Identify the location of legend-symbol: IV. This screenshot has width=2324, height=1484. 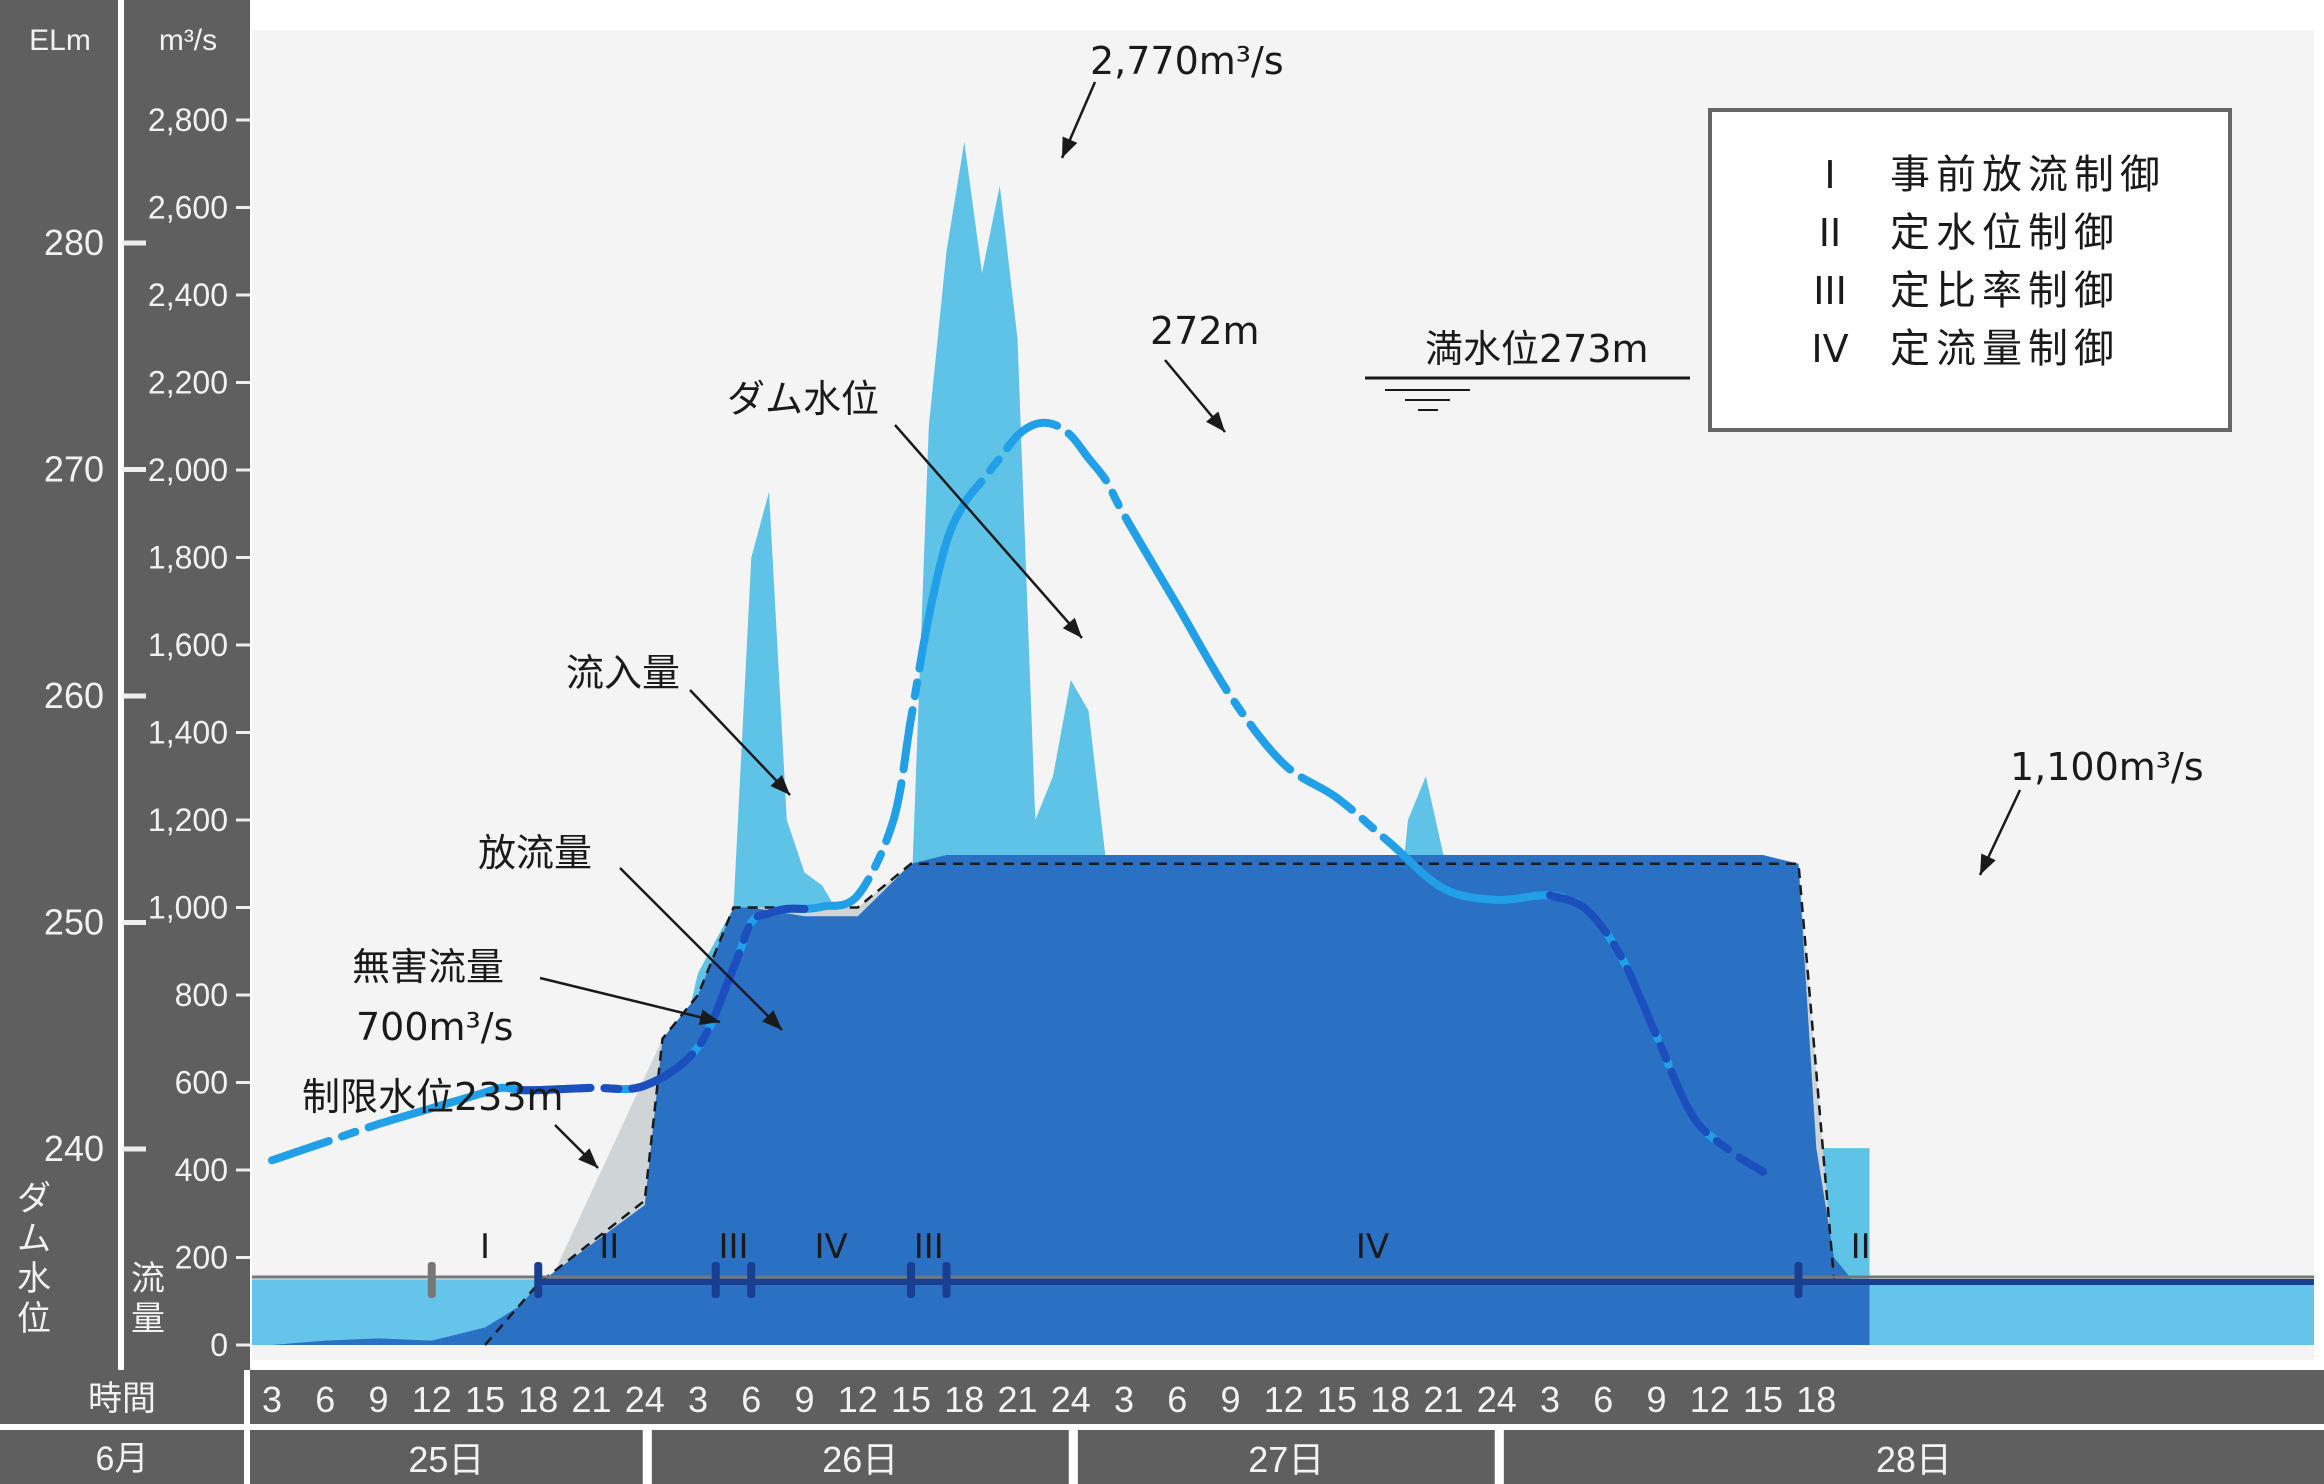
(1829, 349).